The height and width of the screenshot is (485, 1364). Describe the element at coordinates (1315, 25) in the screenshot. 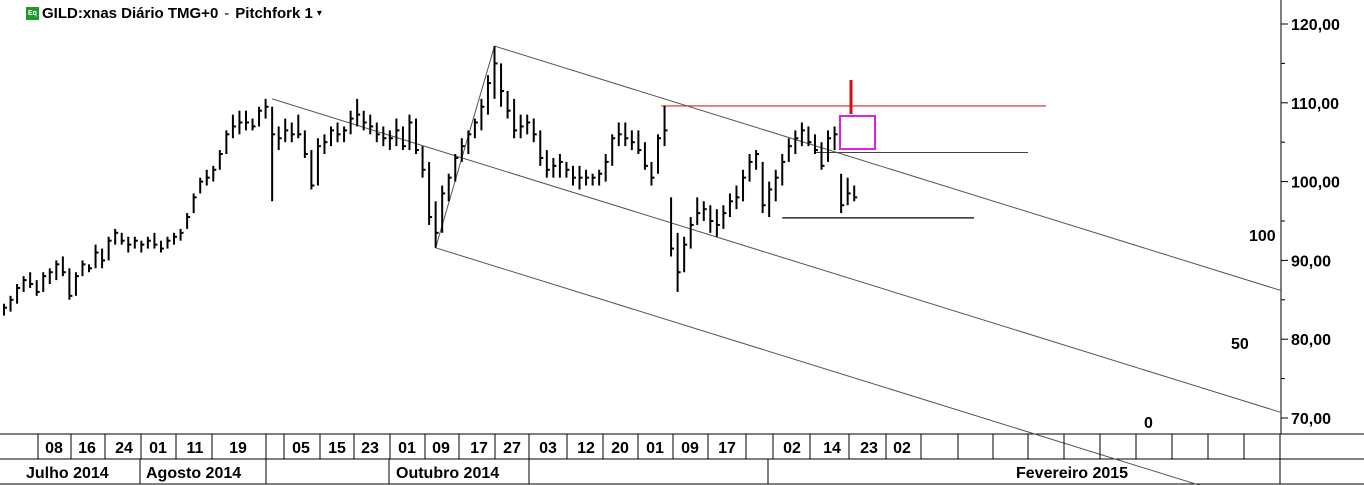

I see `y-tick-label: 120,00` at that location.